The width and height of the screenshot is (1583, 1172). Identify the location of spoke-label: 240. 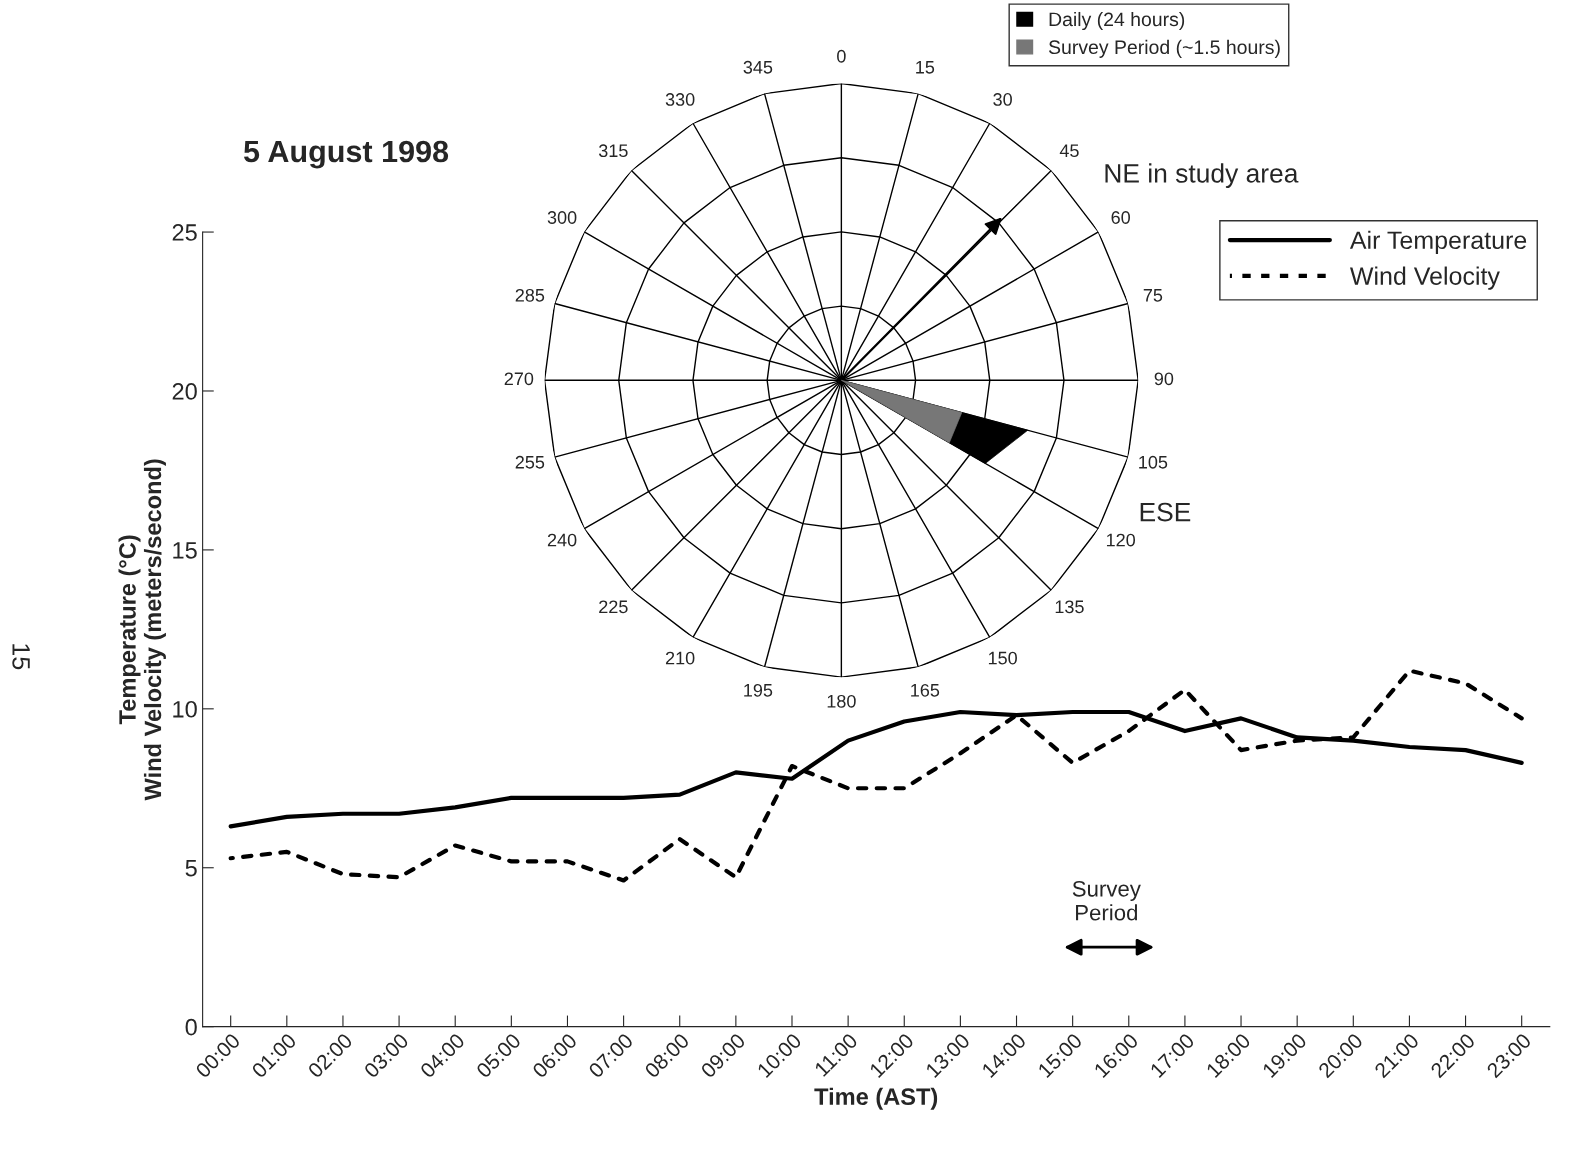
(562, 540).